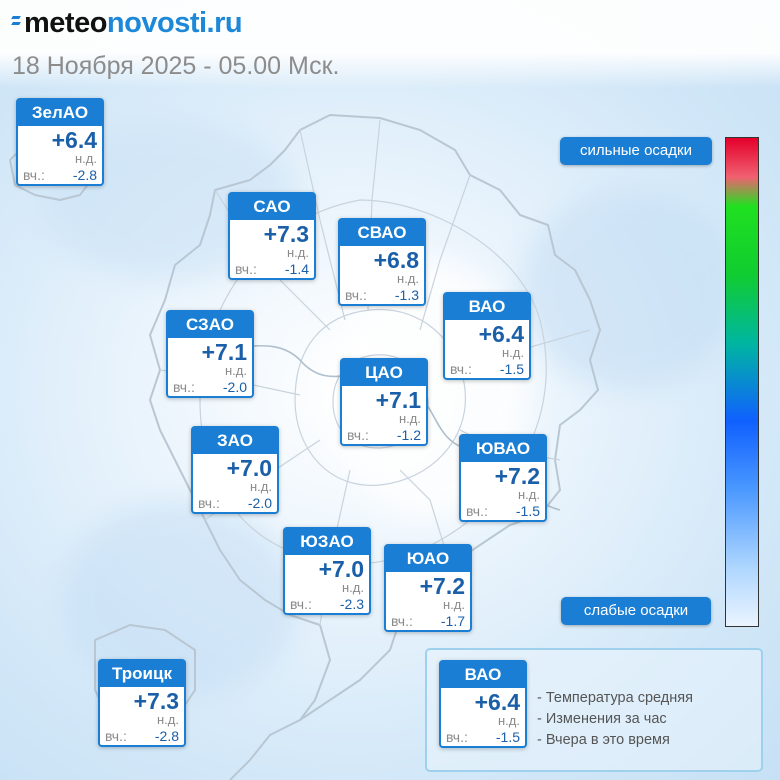 This screenshot has width=780, height=780. I want to click on district-card-troick: Троицк +7.3 н.д. вч.: -2.8, so click(142, 703).